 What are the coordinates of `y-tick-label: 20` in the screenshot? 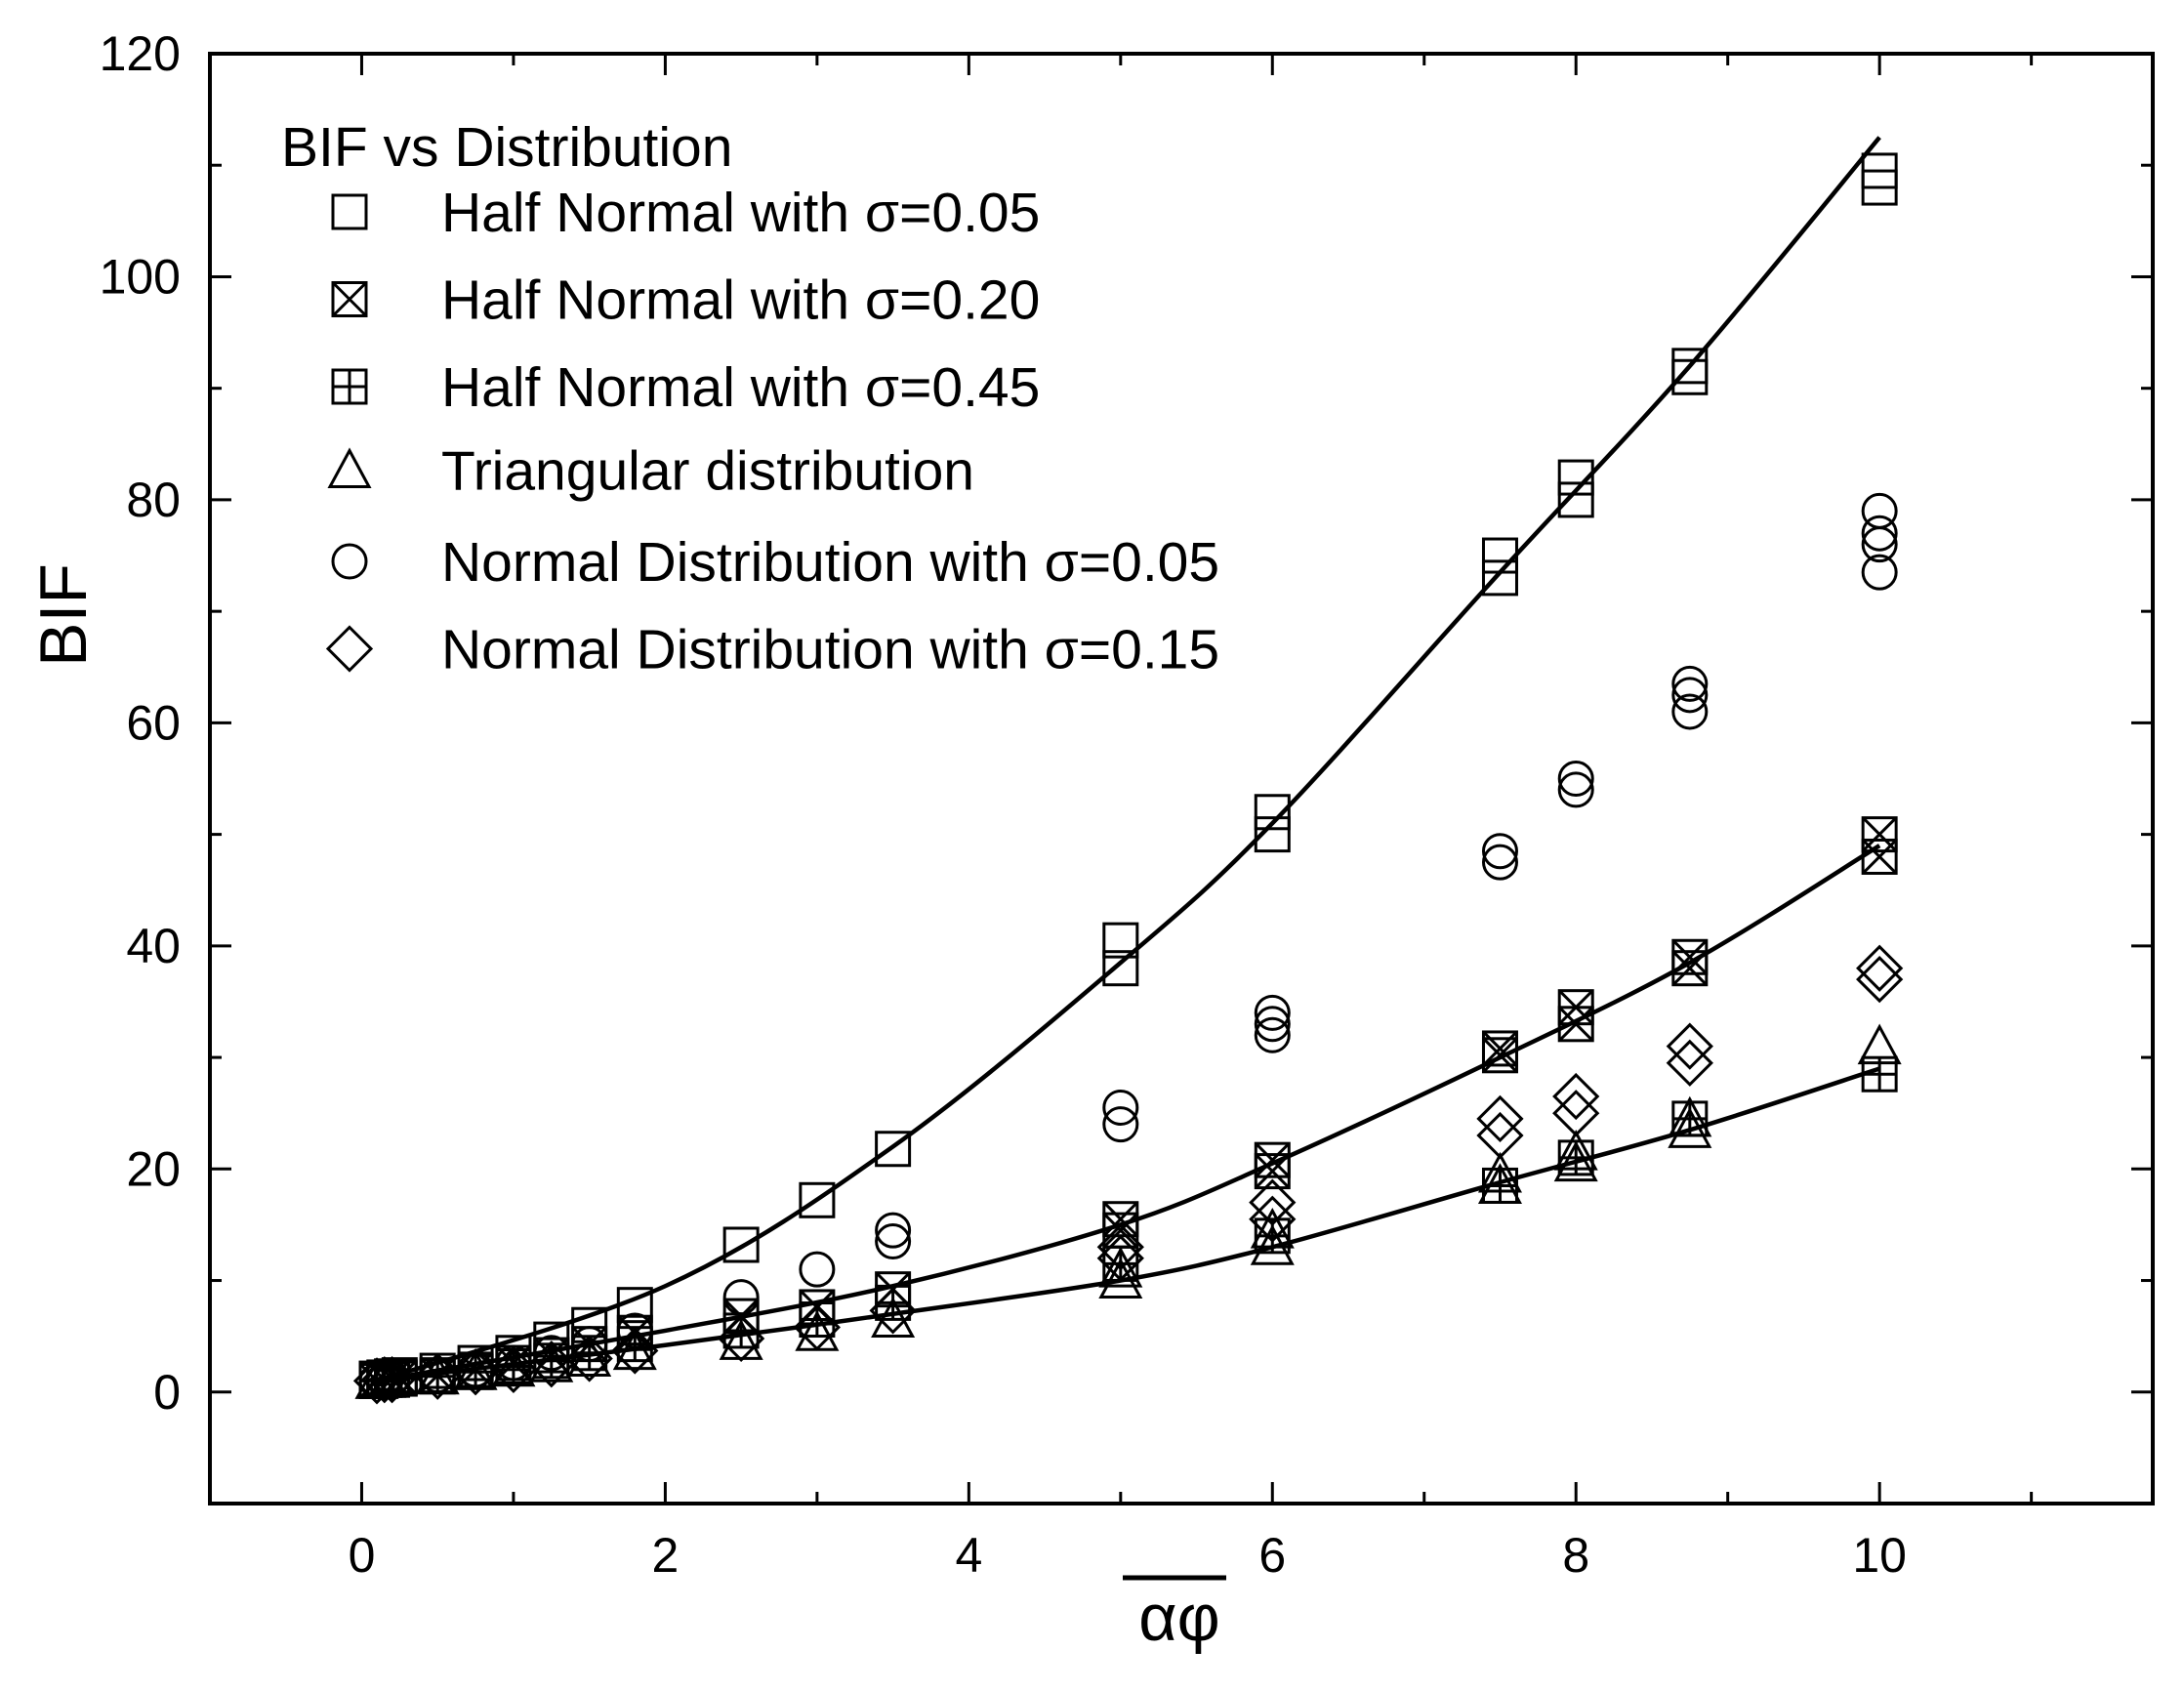 It's located at (153, 1168).